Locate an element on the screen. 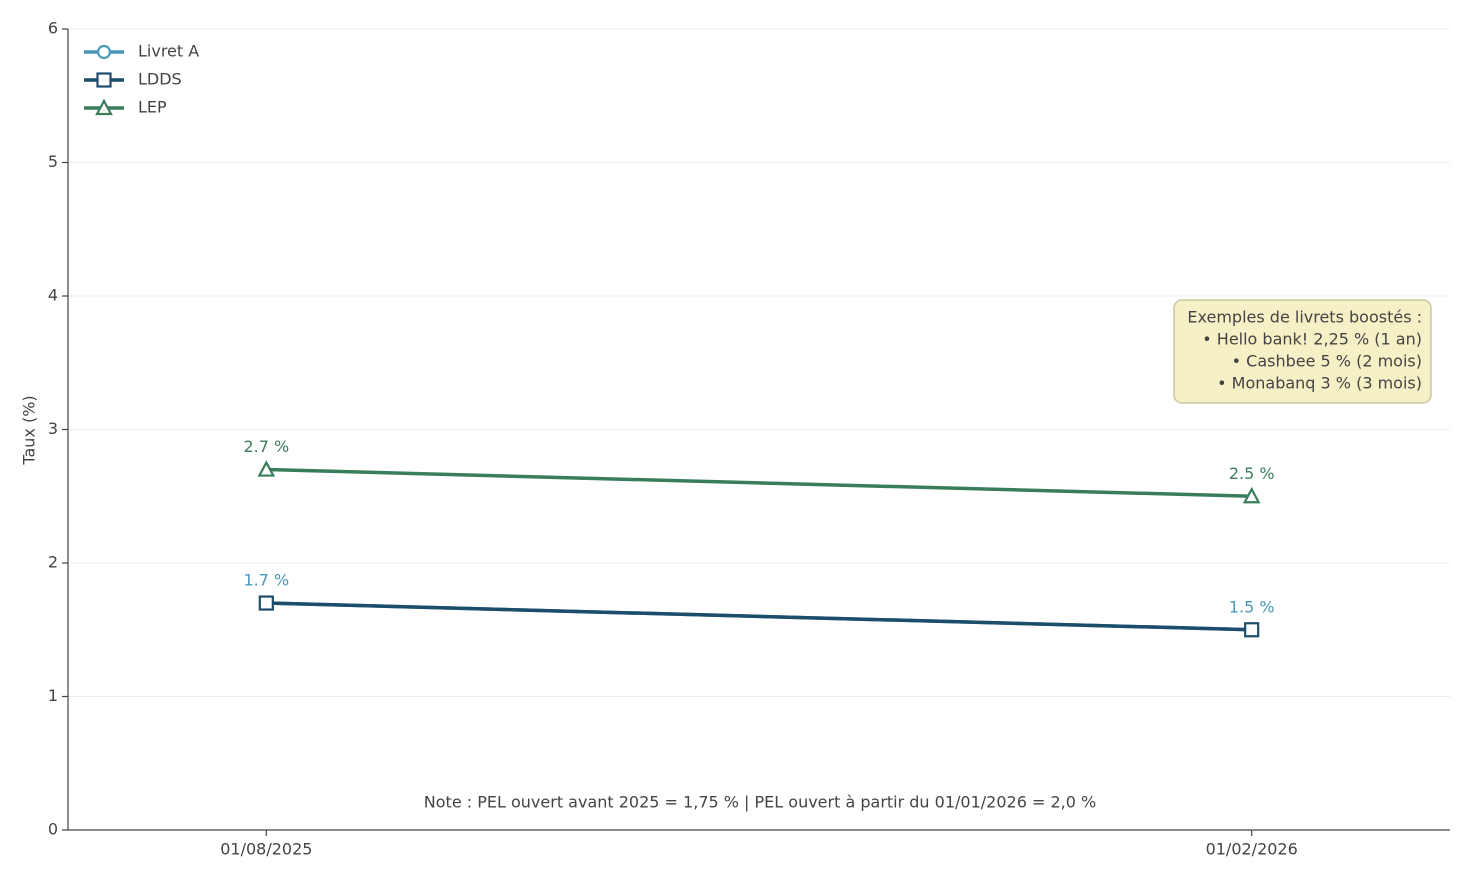 This screenshot has height=884, width=1470. annotation-line: • Hello bank! 2,25 % (1 an) is located at coordinates (1312, 339).